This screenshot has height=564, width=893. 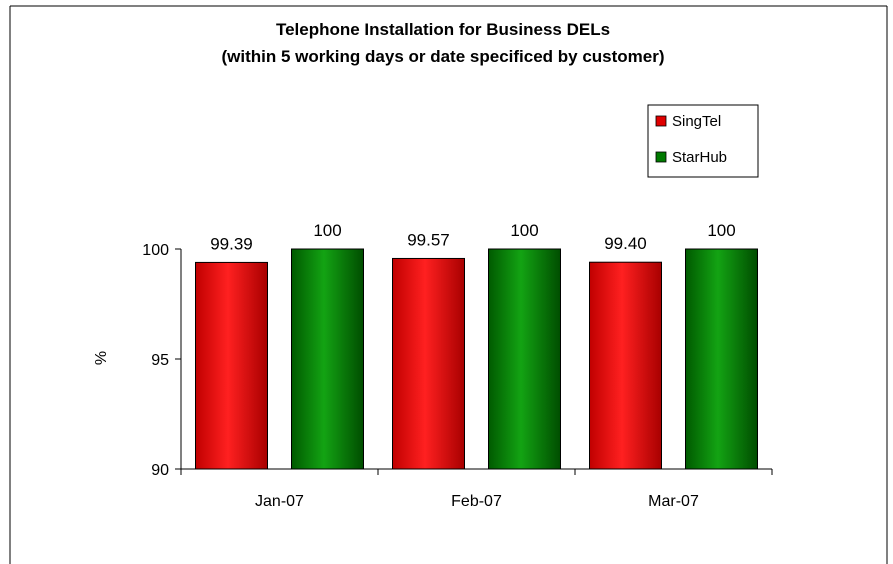 What do you see at coordinates (160, 470) in the screenshot?
I see `y-tick-label: 90` at bounding box center [160, 470].